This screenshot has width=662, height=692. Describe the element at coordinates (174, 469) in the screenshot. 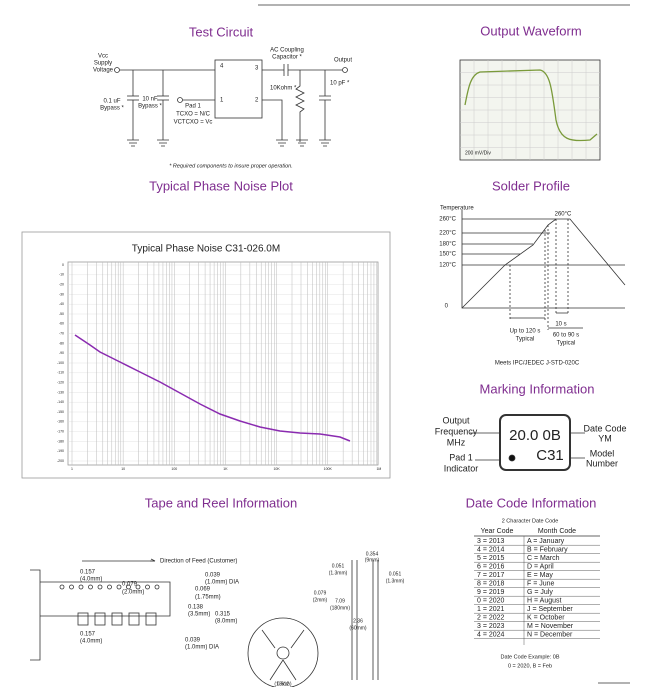

I see `x-tick-label: 100` at that location.